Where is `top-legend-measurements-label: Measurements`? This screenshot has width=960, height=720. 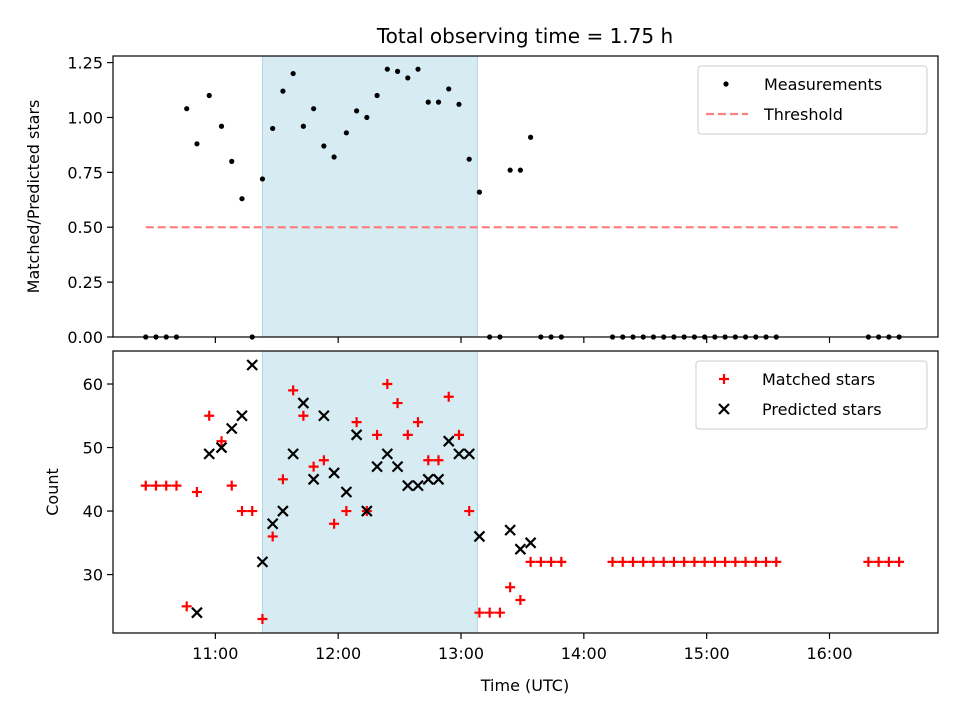
top-legend-measurements-label: Measurements is located at coordinates (823, 84).